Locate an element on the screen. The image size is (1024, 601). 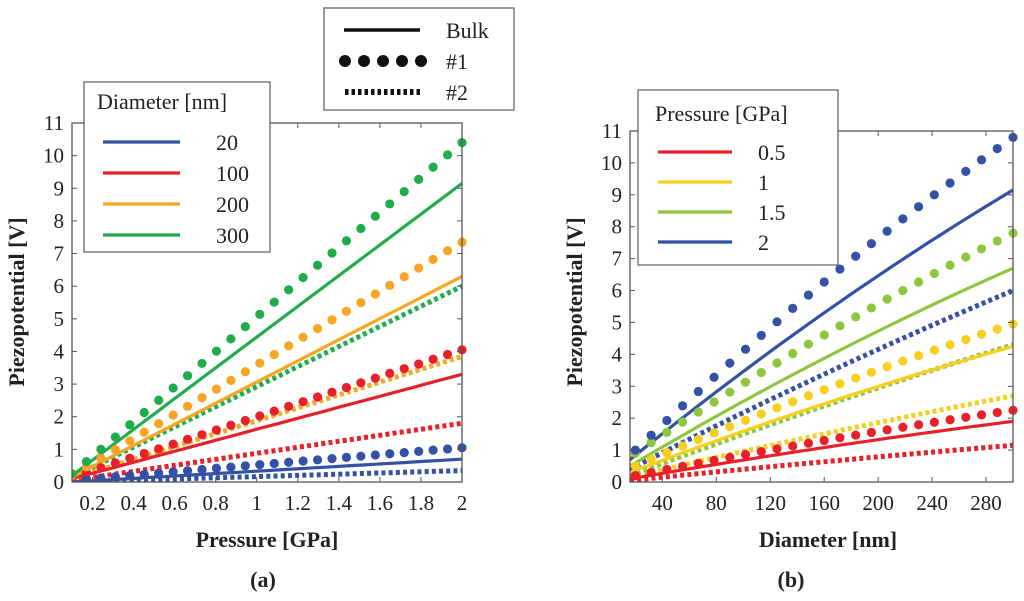
style-legend-label-1: #1 is located at coordinates (457, 61).